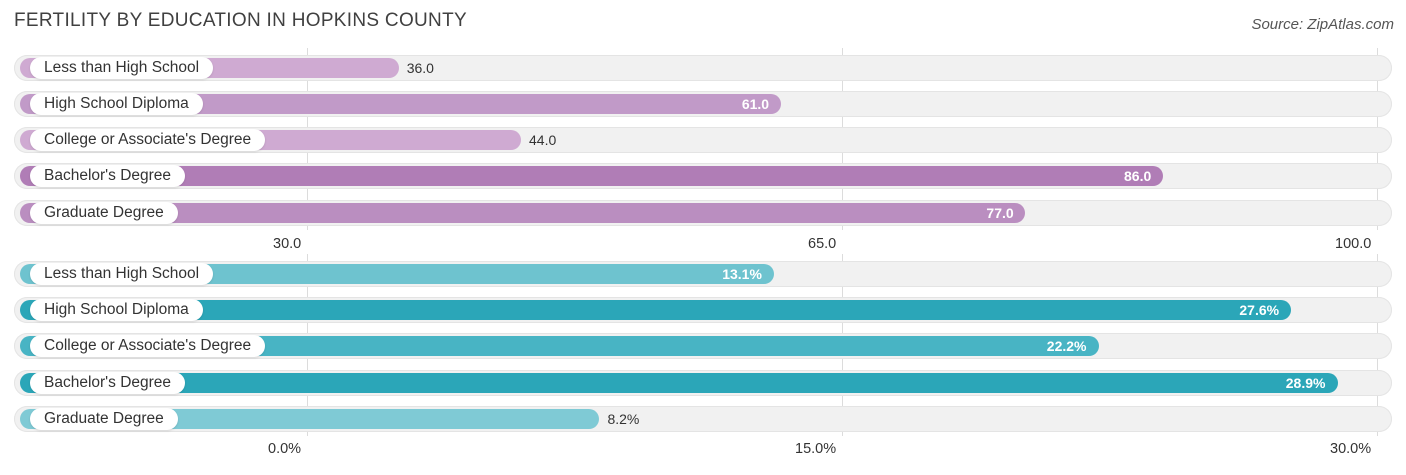  What do you see at coordinates (623, 419) in the screenshot?
I see `value-label: 8.2%` at bounding box center [623, 419].